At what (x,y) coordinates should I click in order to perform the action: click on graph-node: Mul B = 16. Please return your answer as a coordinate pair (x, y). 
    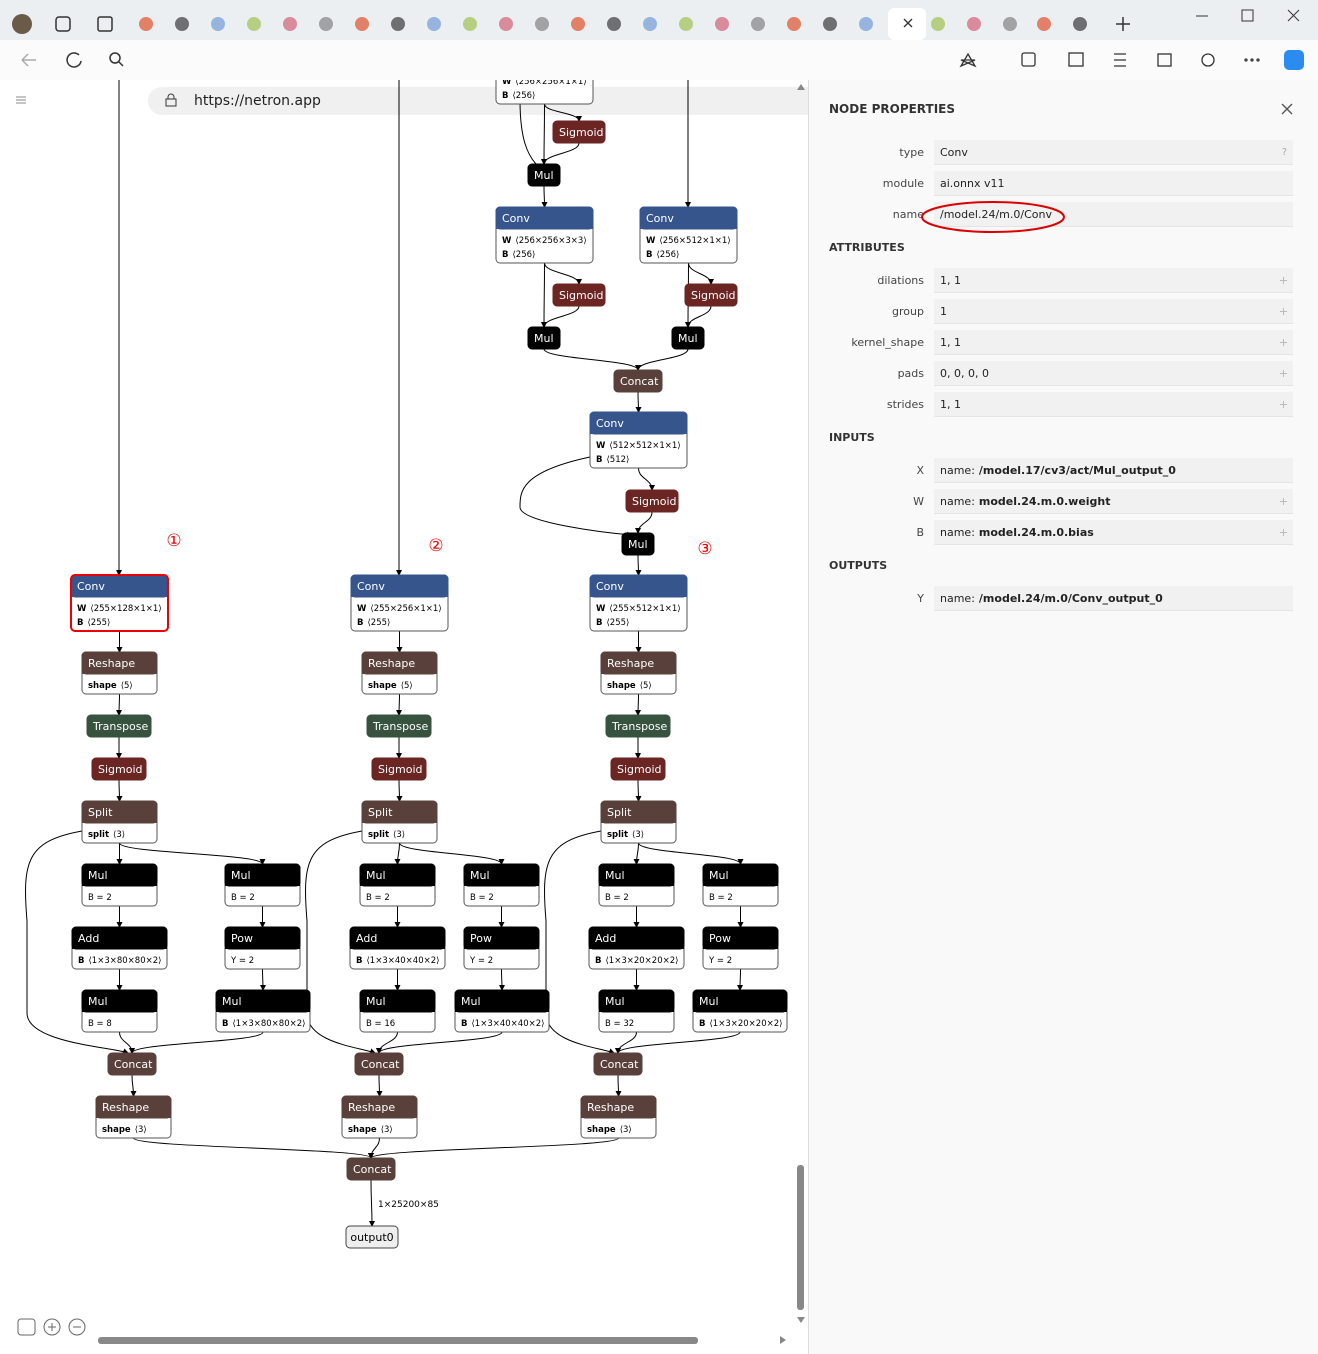
    Looking at the image, I should click on (397, 1011).